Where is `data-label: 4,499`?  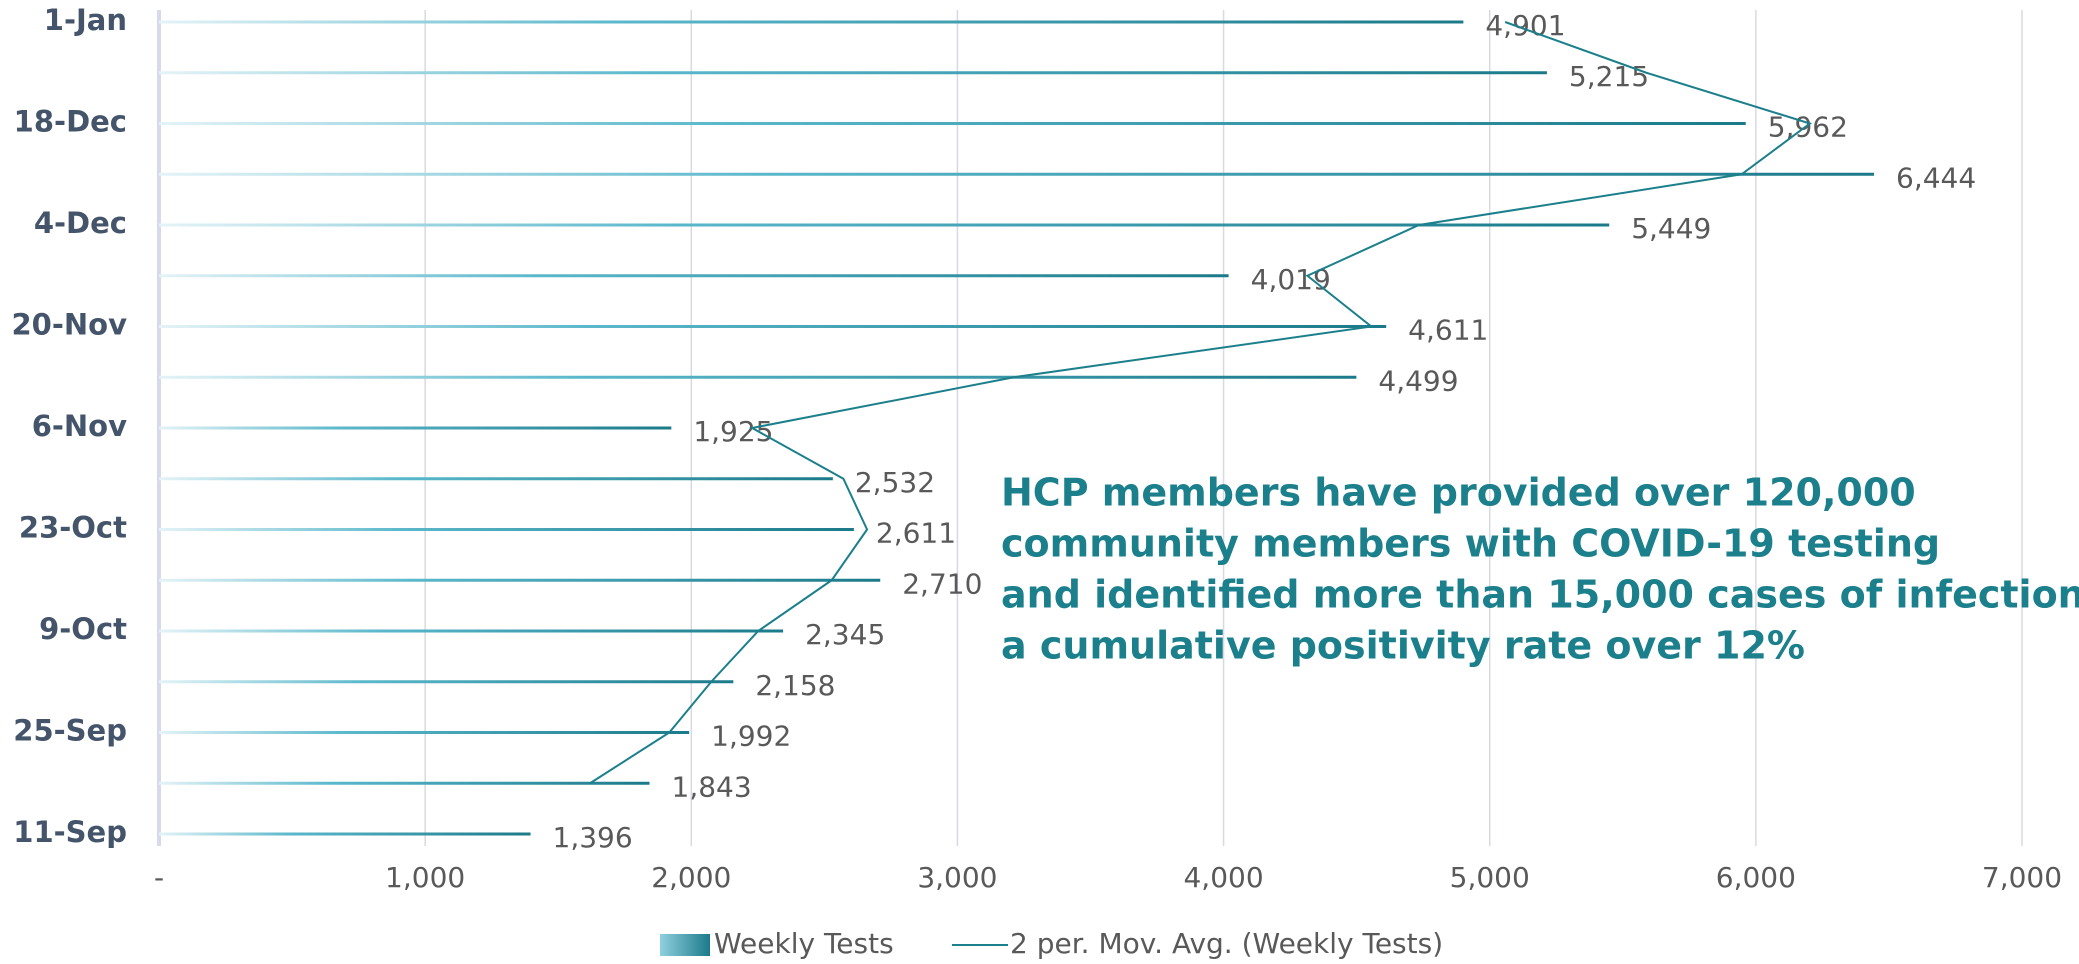 data-label: 4,499 is located at coordinates (1418, 380).